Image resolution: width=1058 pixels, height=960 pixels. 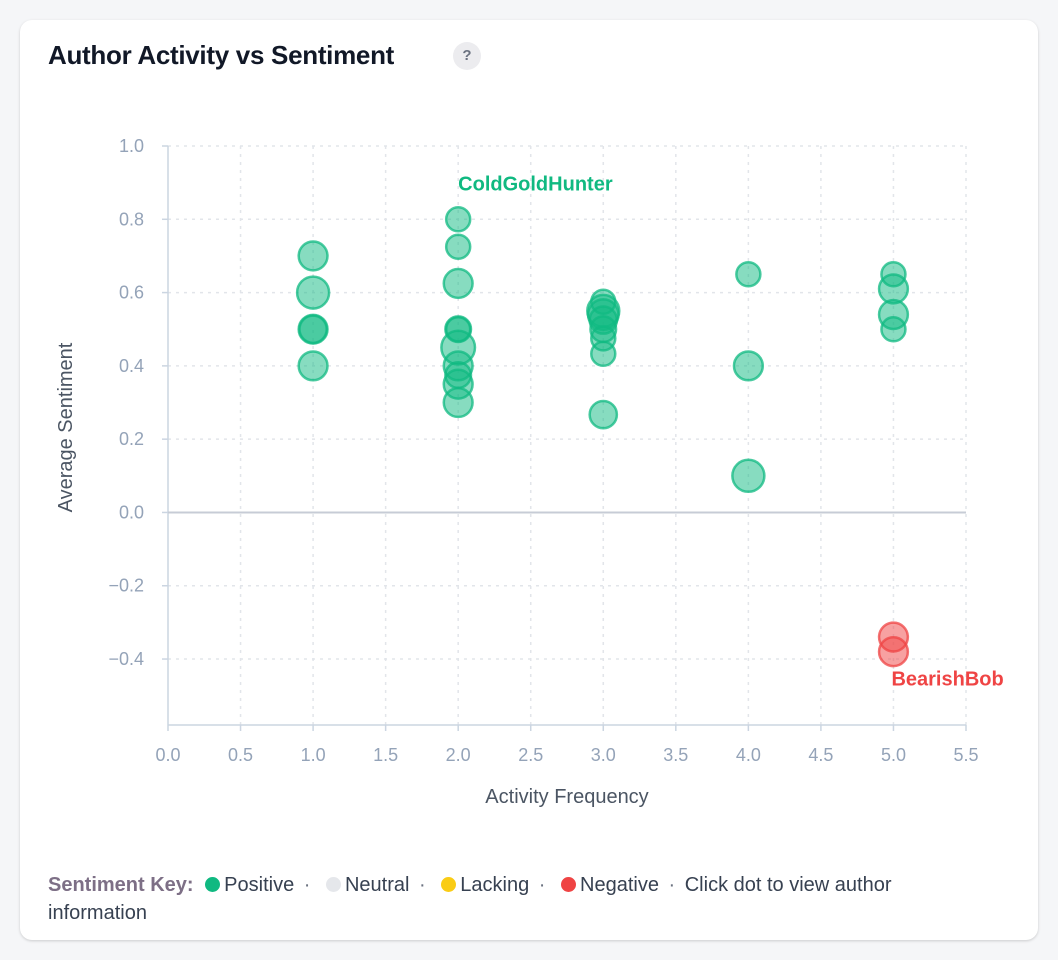 What do you see at coordinates (566, 797) in the screenshot?
I see `x-axis-label: Activity Frequency` at bounding box center [566, 797].